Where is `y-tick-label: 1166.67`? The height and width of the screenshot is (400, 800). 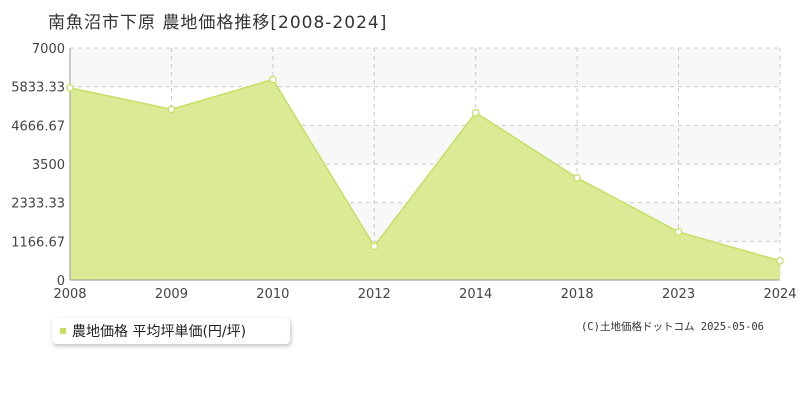 y-tick-label: 1166.67 is located at coordinates (38, 242).